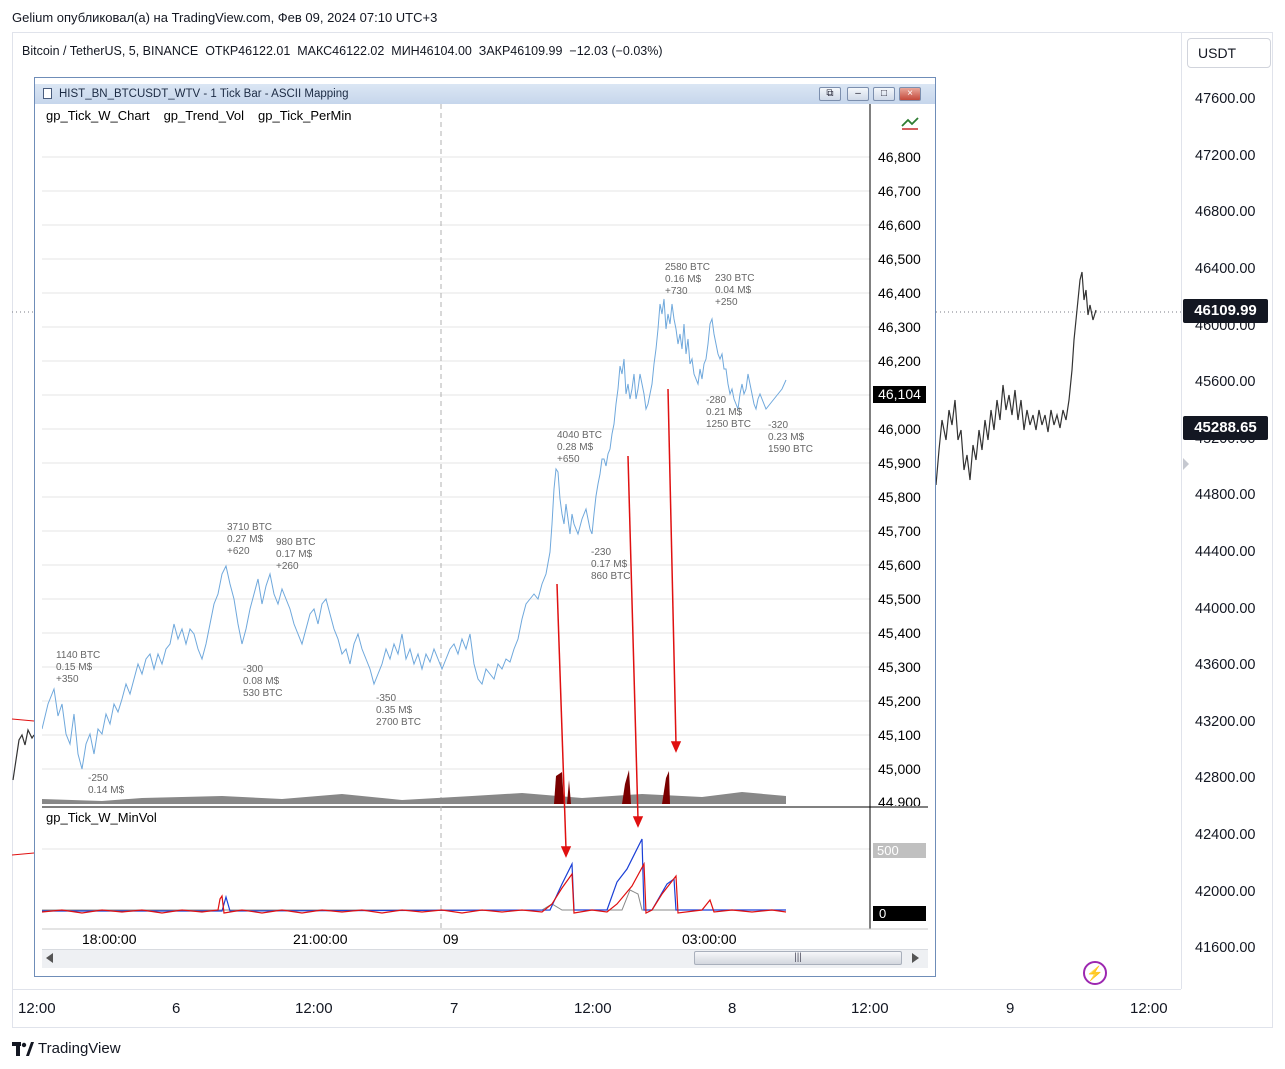 This screenshot has height=1069, width=1285. I want to click on symbol-name: Bitcoin / TetherUS, 5, BINANCE, so click(110, 51).